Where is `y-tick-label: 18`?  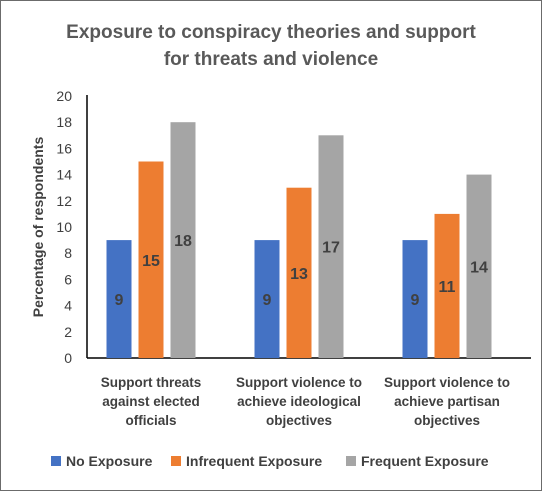 y-tick-label: 18 is located at coordinates (64, 122).